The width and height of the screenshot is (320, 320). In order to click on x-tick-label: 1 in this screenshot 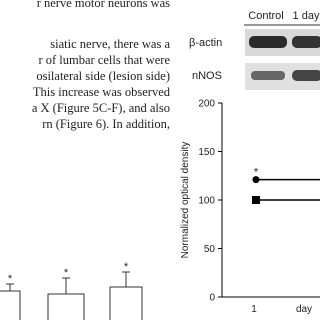, I will do `click(254, 309)`.